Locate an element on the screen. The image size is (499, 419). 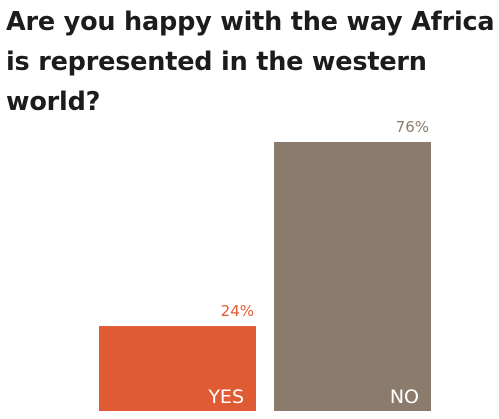
category-label-yes: YES is located at coordinates (225, 397).